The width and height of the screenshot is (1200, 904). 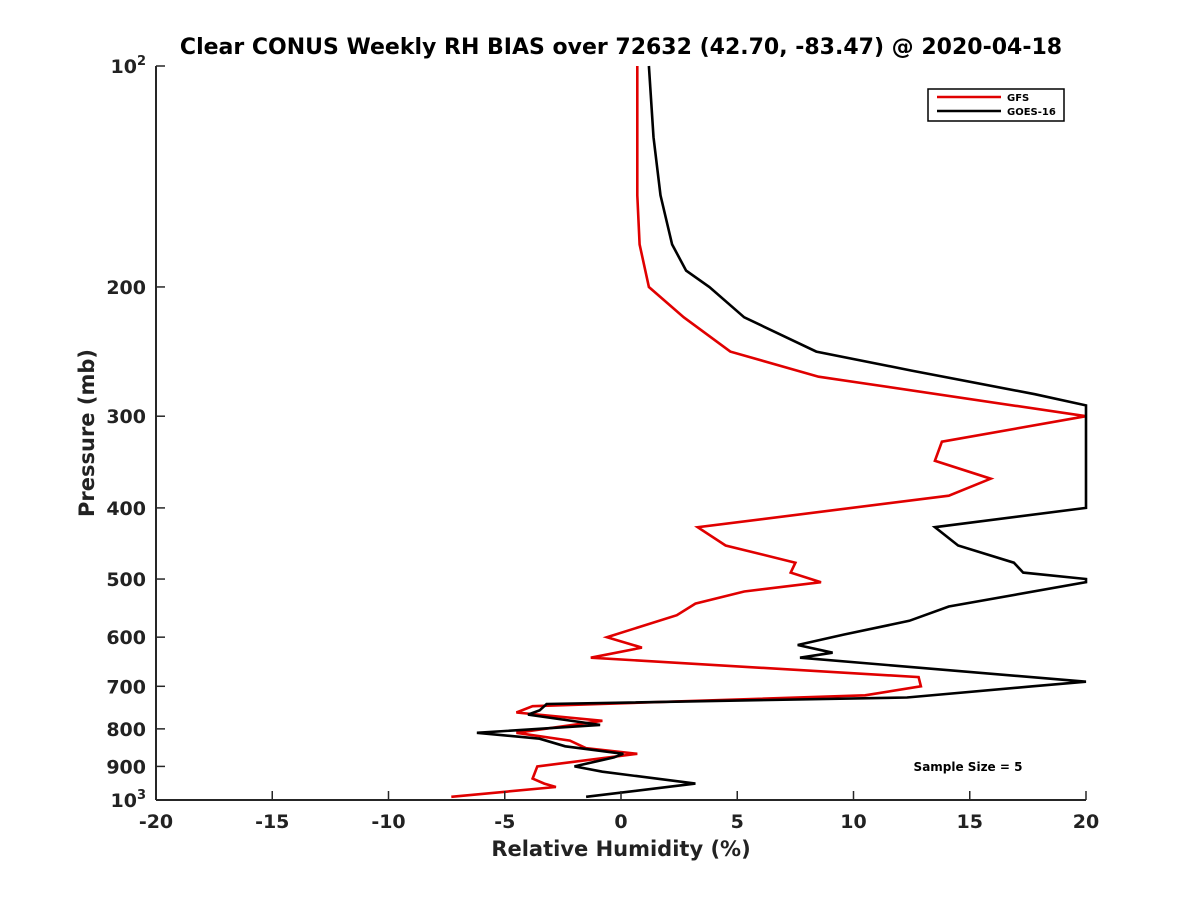 I want to click on x-tick-label: -5, so click(x=504, y=822).